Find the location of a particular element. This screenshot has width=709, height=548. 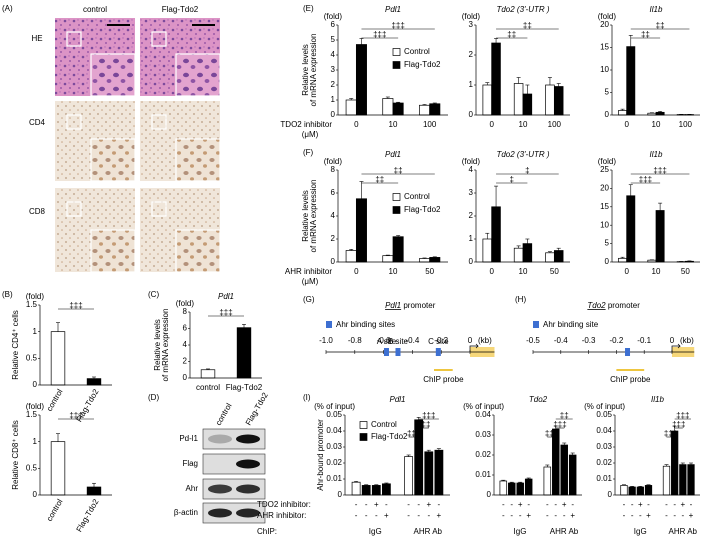

band-label: β-actin is located at coordinates (186, 512).